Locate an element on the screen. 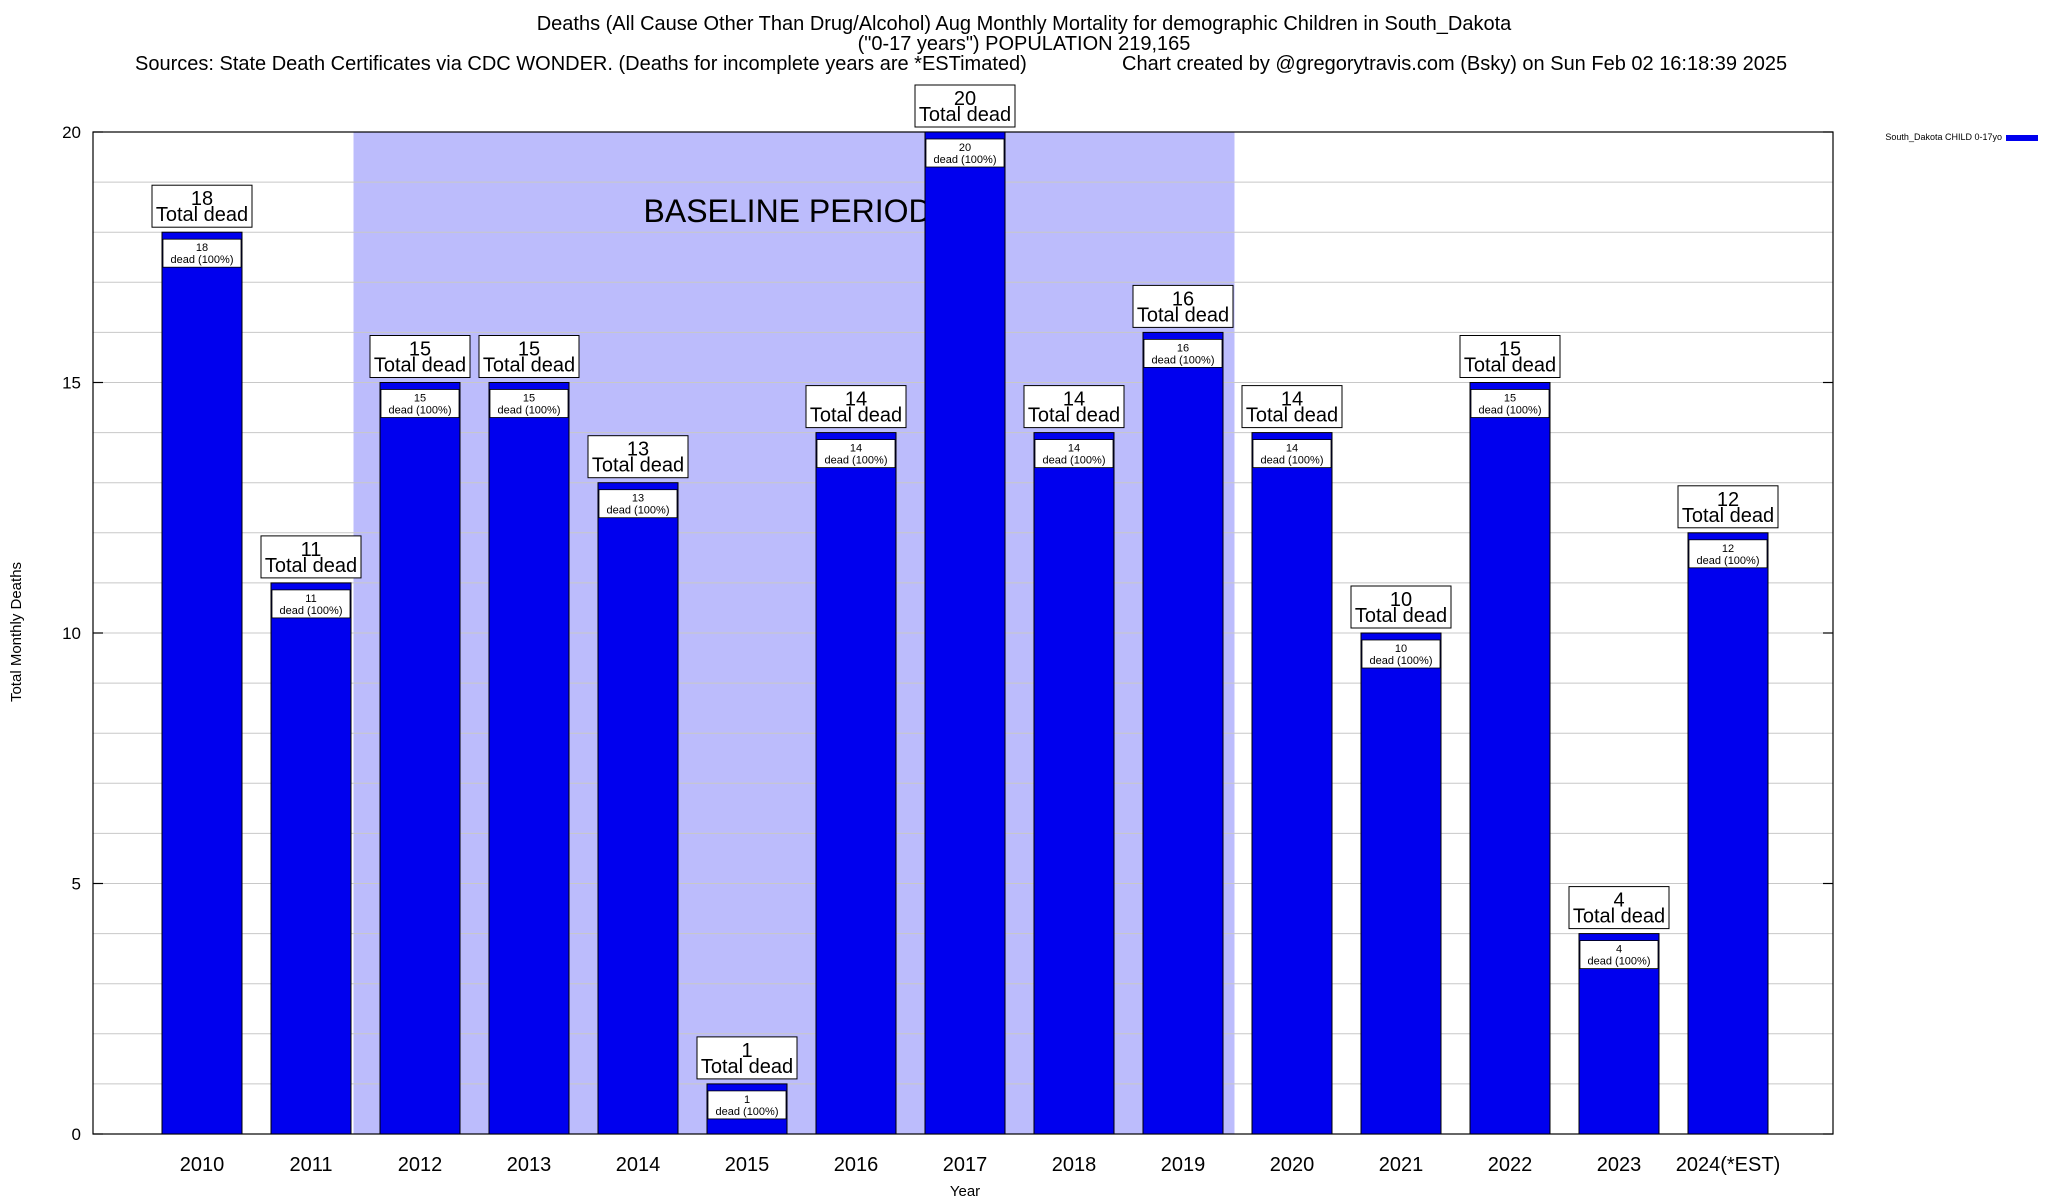 The height and width of the screenshot is (1200, 2048). x-tick-label: 2019 is located at coordinates (1183, 1165).